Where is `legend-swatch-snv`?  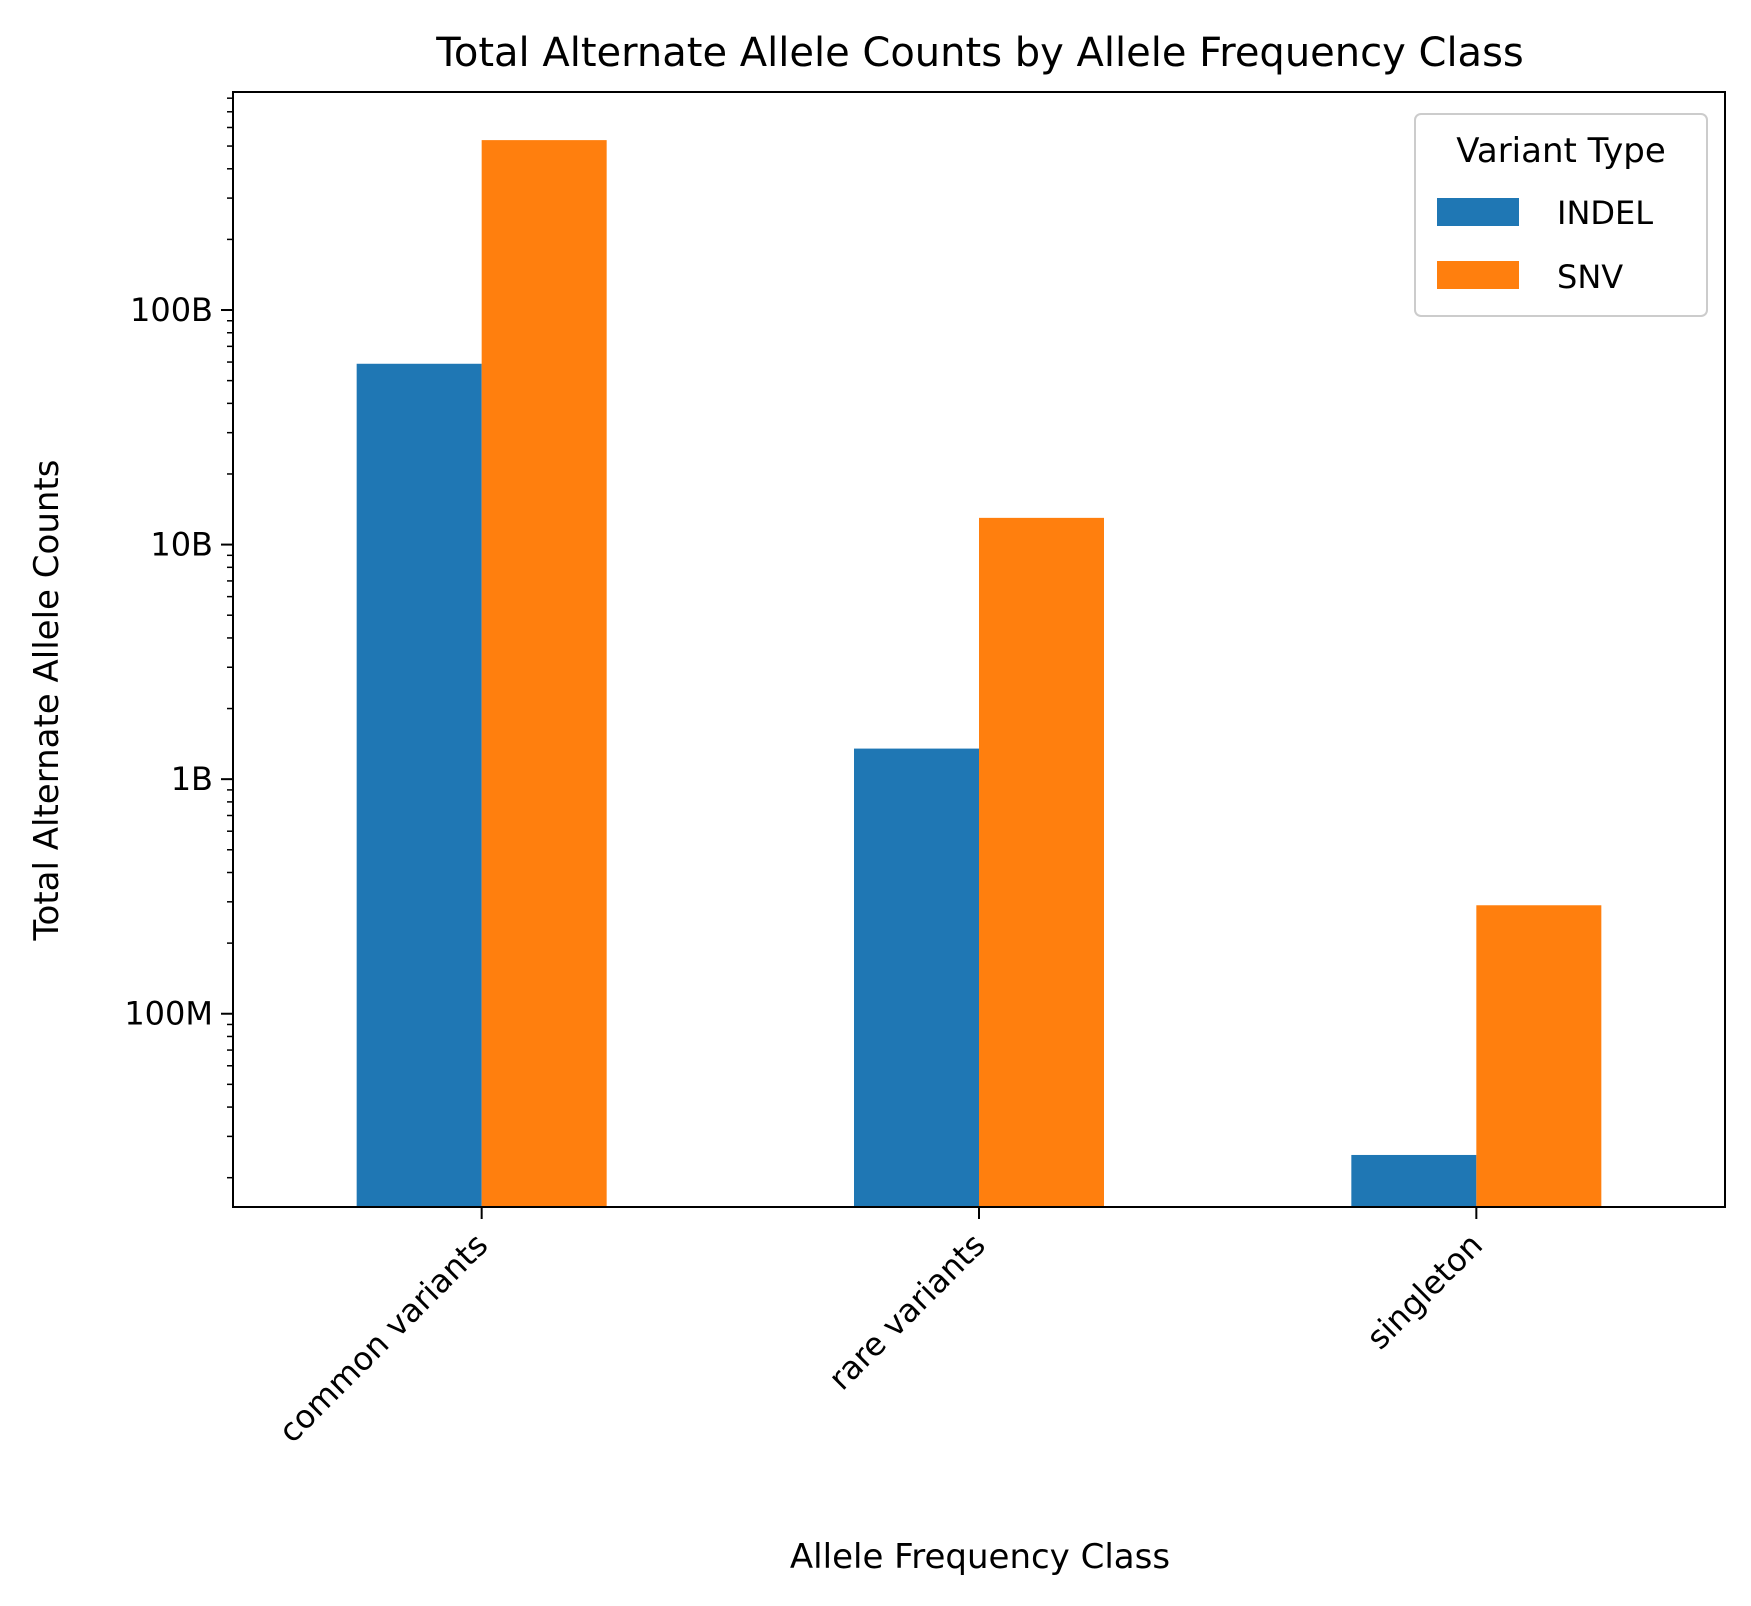 legend-swatch-snv is located at coordinates (1478, 275).